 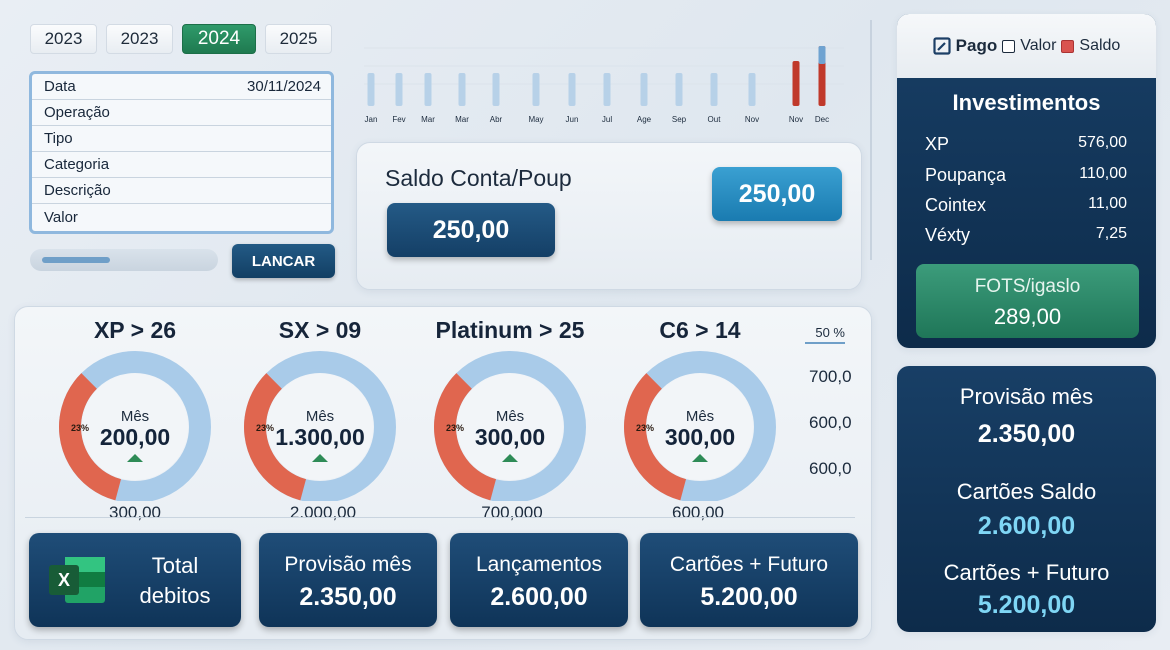 What do you see at coordinates (298, 39) in the screenshot?
I see `year-tab: 2025` at bounding box center [298, 39].